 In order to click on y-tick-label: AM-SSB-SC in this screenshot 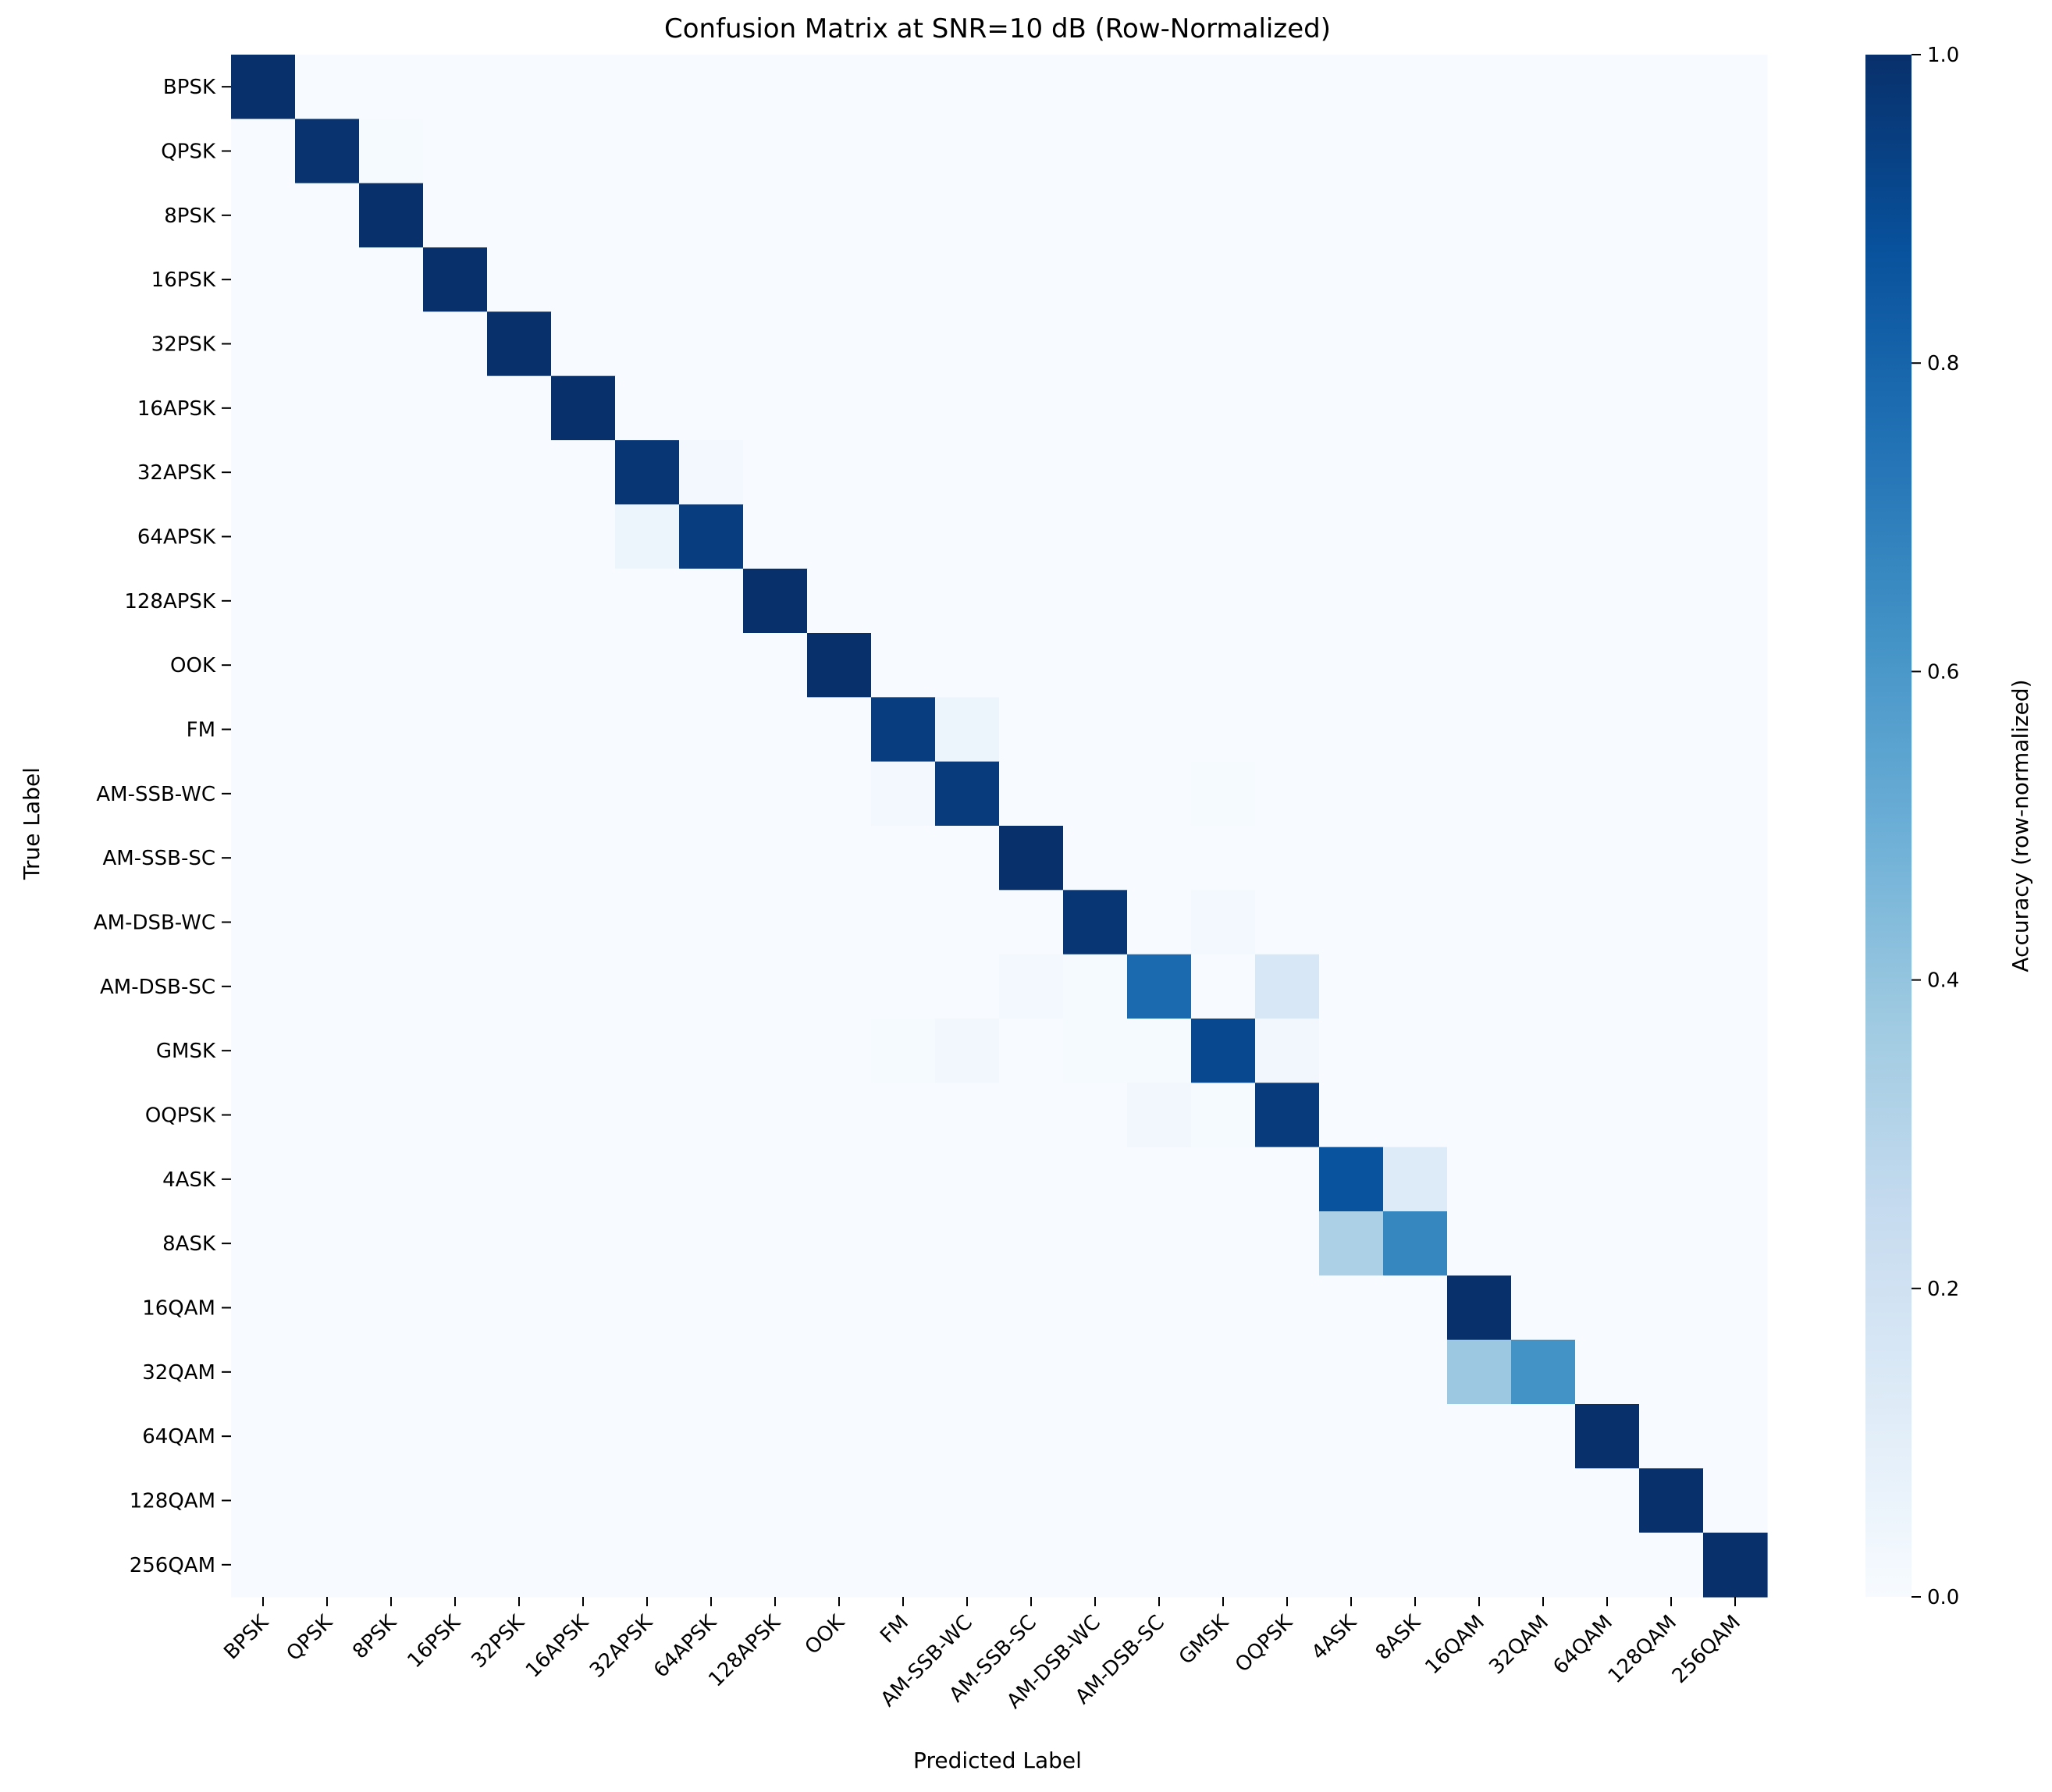, I will do `click(159, 858)`.